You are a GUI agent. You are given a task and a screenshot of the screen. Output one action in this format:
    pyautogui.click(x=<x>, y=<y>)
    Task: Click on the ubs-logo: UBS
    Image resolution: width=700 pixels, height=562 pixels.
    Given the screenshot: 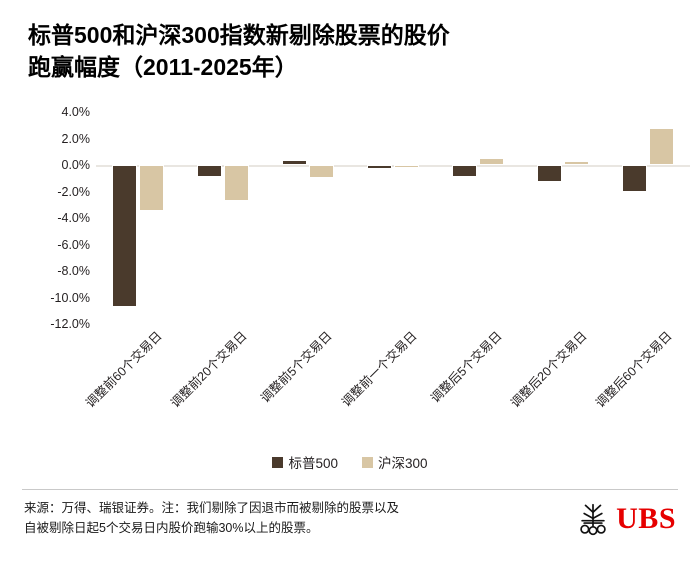 What is the action you would take?
    pyautogui.click(x=626, y=519)
    